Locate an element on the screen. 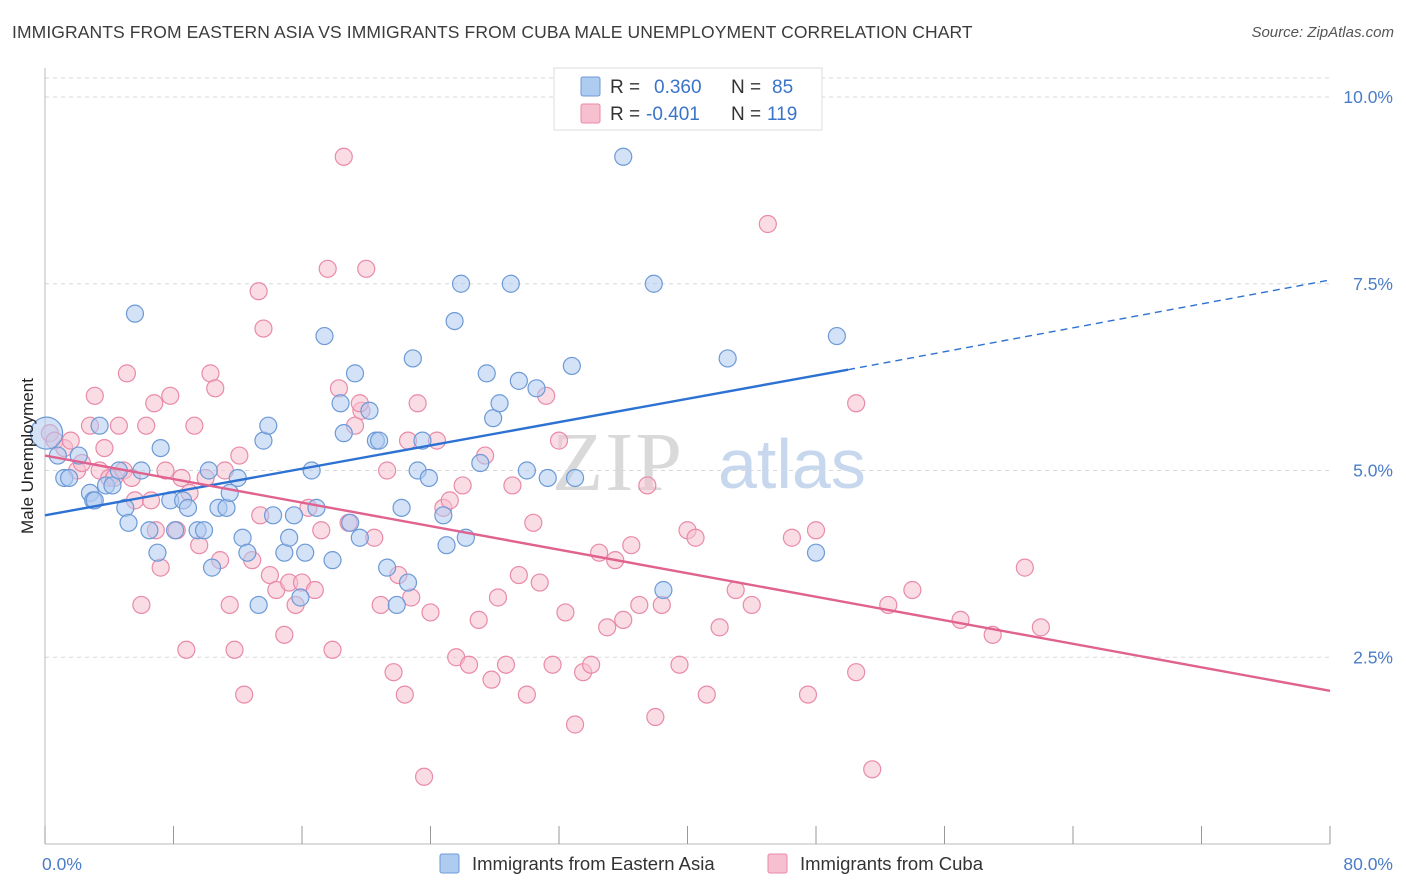 The height and width of the screenshot is (892, 1406). legend-blue-n-value: 85 is located at coordinates (782, 87).